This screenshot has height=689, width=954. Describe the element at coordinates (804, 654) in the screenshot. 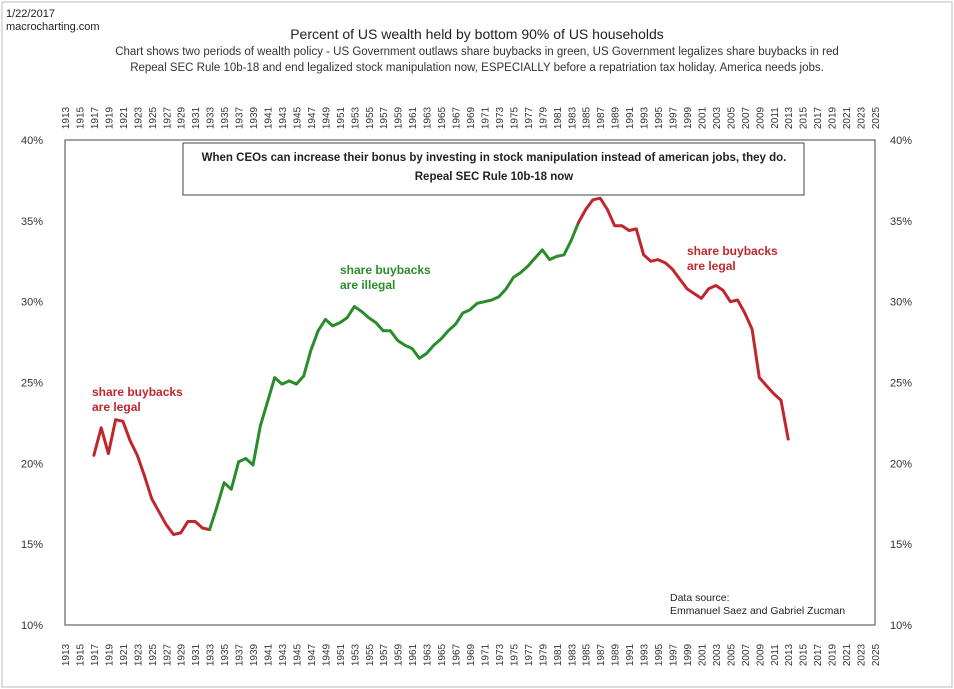

I see `x-tick-label-bottom: 2015` at that location.